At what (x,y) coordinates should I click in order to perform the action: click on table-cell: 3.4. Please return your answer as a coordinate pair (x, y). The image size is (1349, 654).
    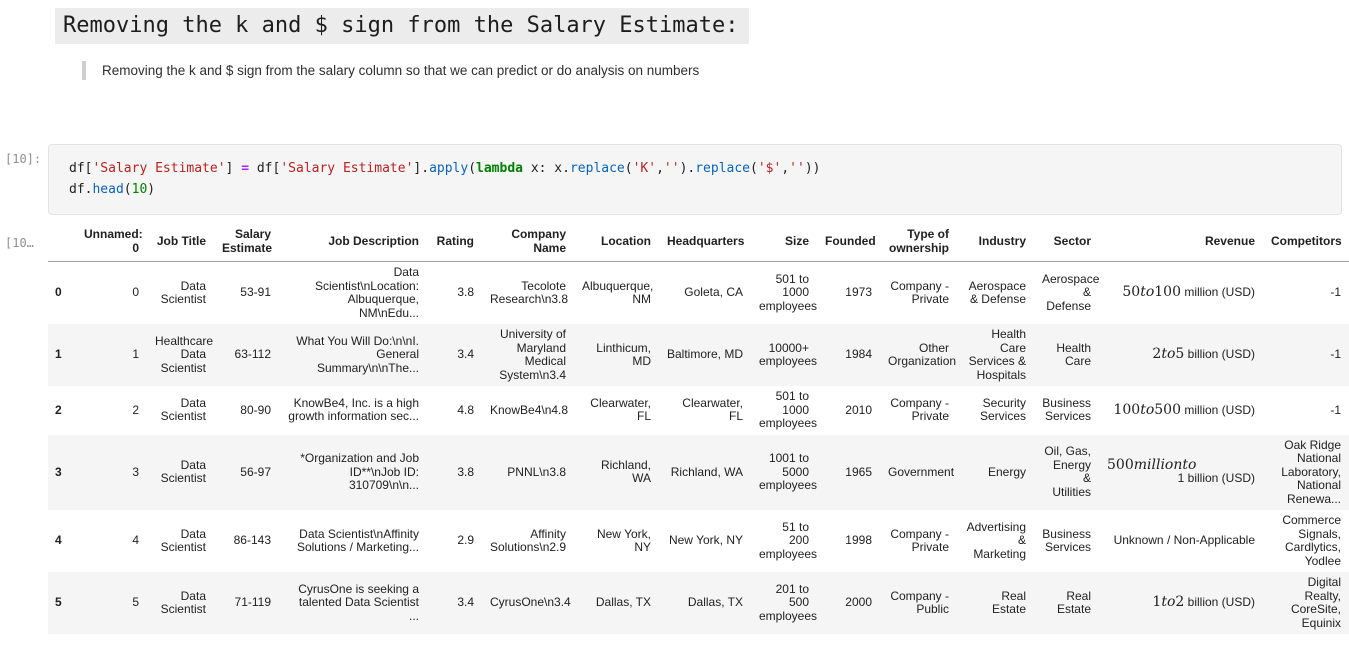
    Looking at the image, I should click on (465, 354).